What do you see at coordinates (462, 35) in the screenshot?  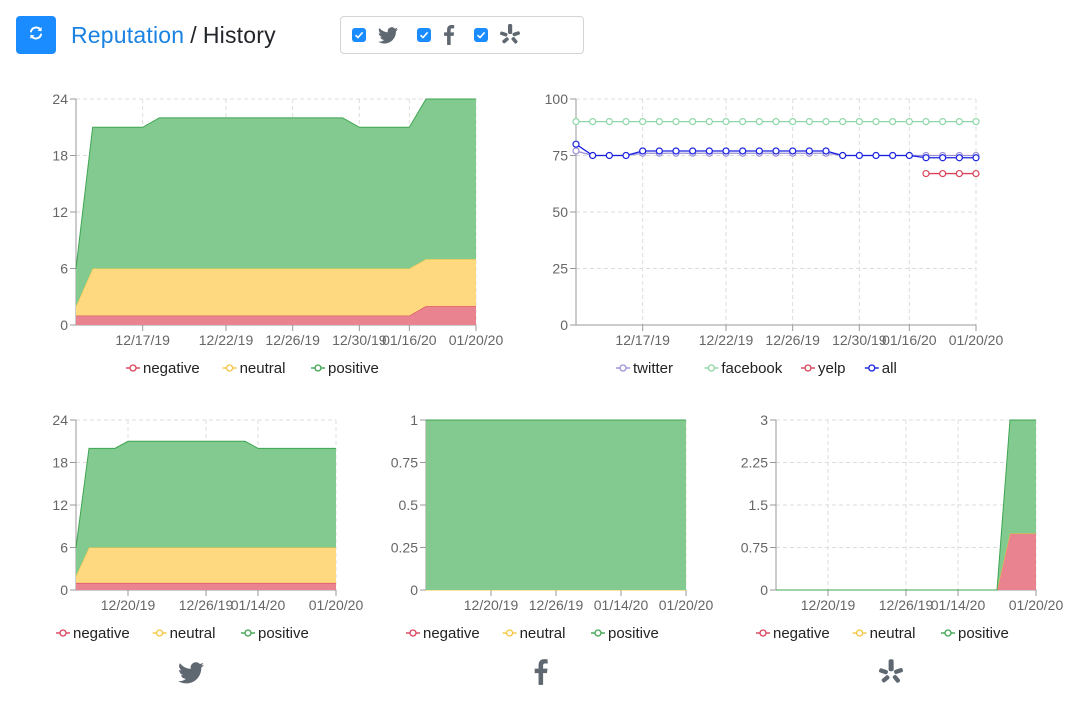 I see `source-filter-bar` at bounding box center [462, 35].